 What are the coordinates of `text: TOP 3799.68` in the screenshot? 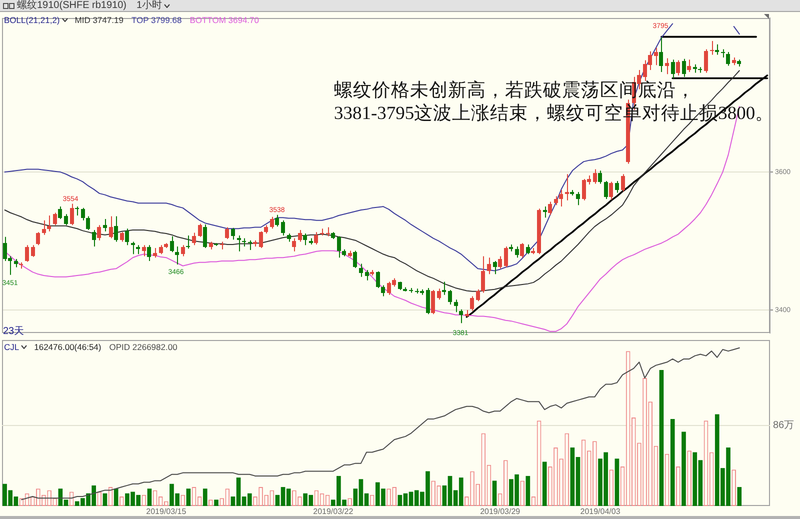 It's located at (156, 20).